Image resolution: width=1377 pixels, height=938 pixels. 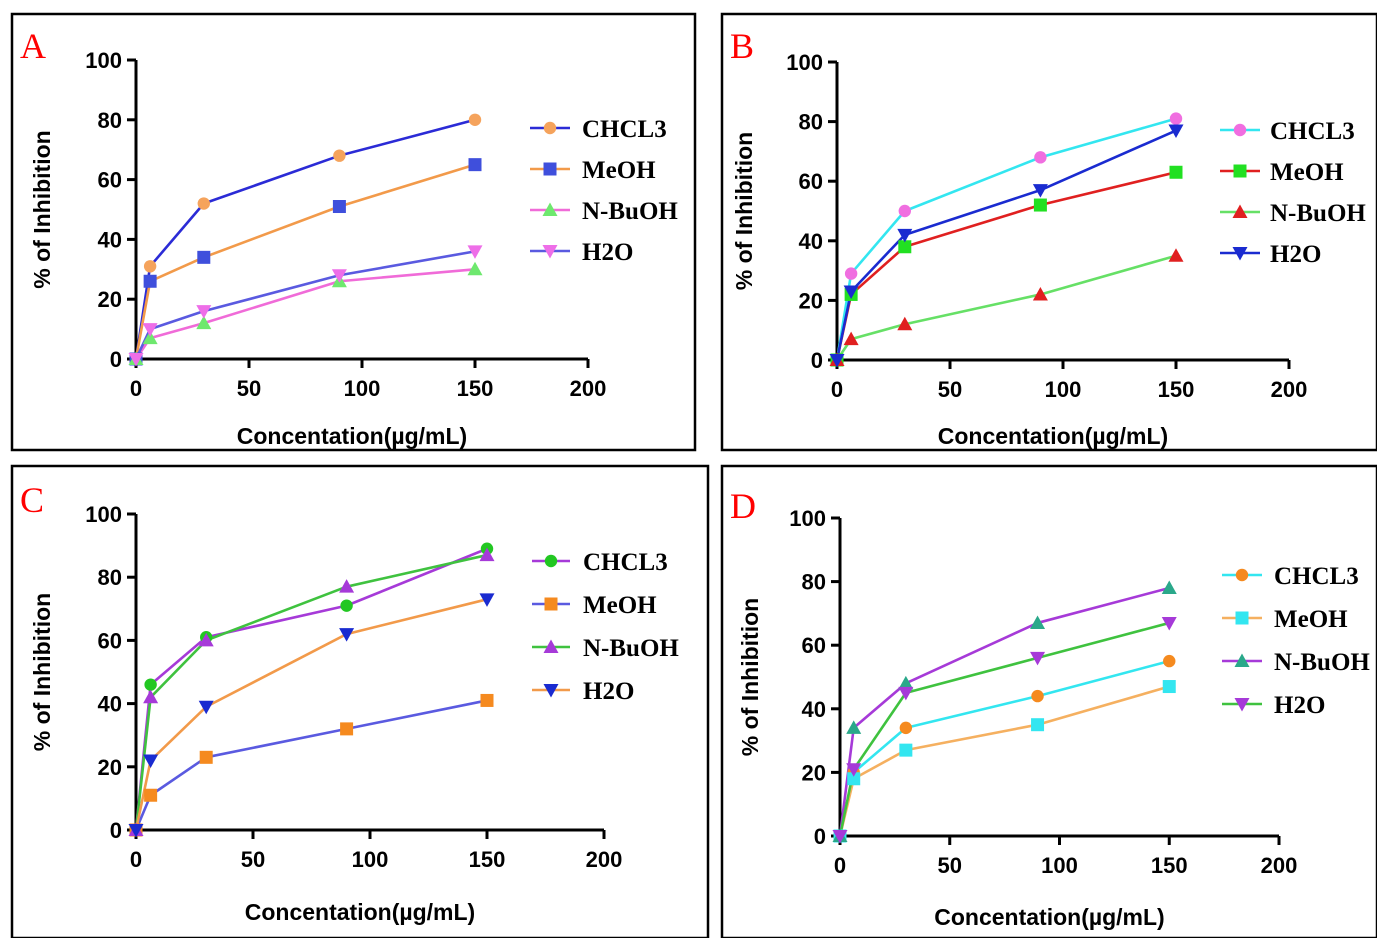 What do you see at coordinates (1307, 172) in the screenshot?
I see `legend-label: MeOH` at bounding box center [1307, 172].